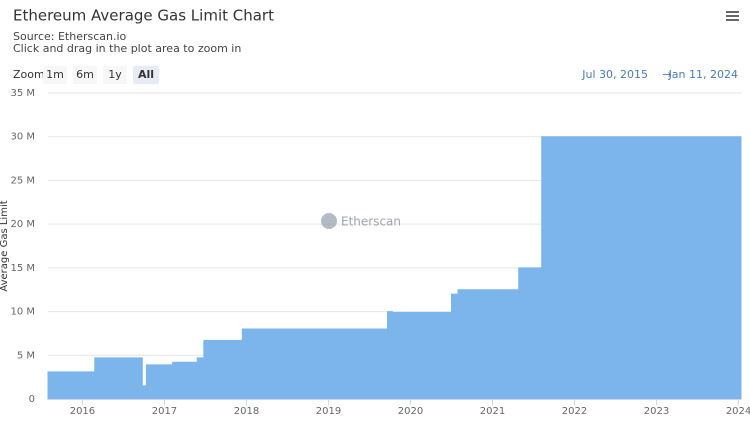 Image resolution: width=750 pixels, height=424 pixels. What do you see at coordinates (371, 222) in the screenshot?
I see `watermark-text: Etherscan` at bounding box center [371, 222].